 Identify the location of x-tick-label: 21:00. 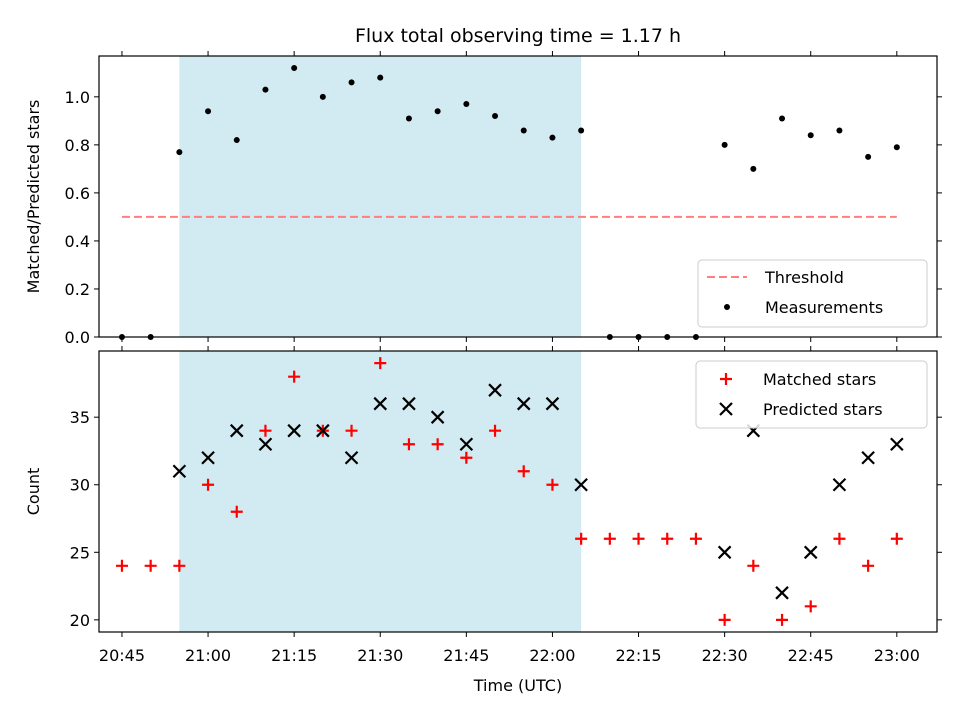
(208, 655).